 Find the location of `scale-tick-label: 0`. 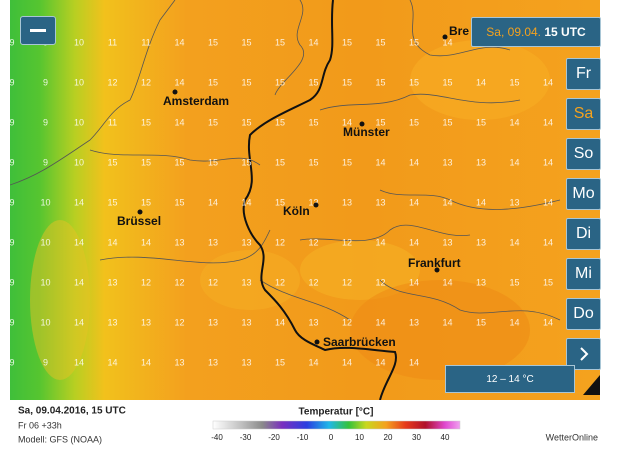

scale-tick-label: 0 is located at coordinates (331, 437).